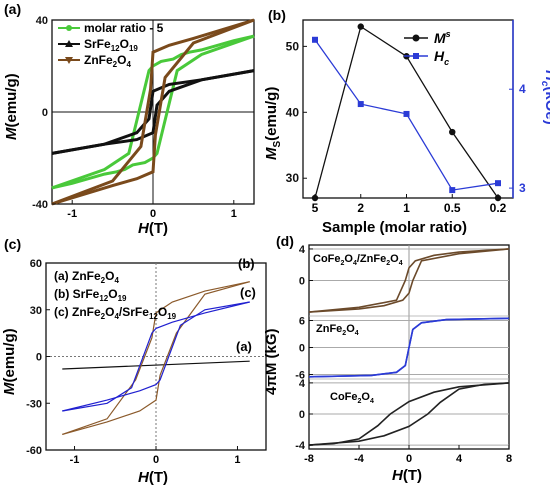  Describe the element at coordinates (234, 214) in the screenshot. I see `panel-a-x-tick-label: 1` at that location.